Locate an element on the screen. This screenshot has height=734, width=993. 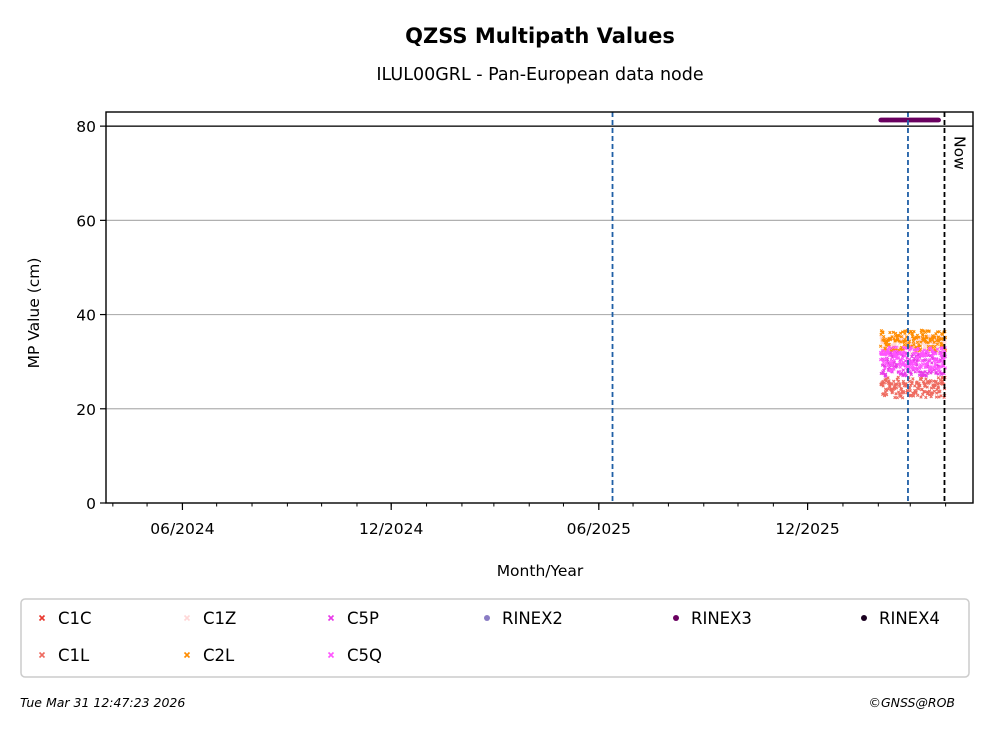
legend-marker-c1c is located at coordinates (42, 618).